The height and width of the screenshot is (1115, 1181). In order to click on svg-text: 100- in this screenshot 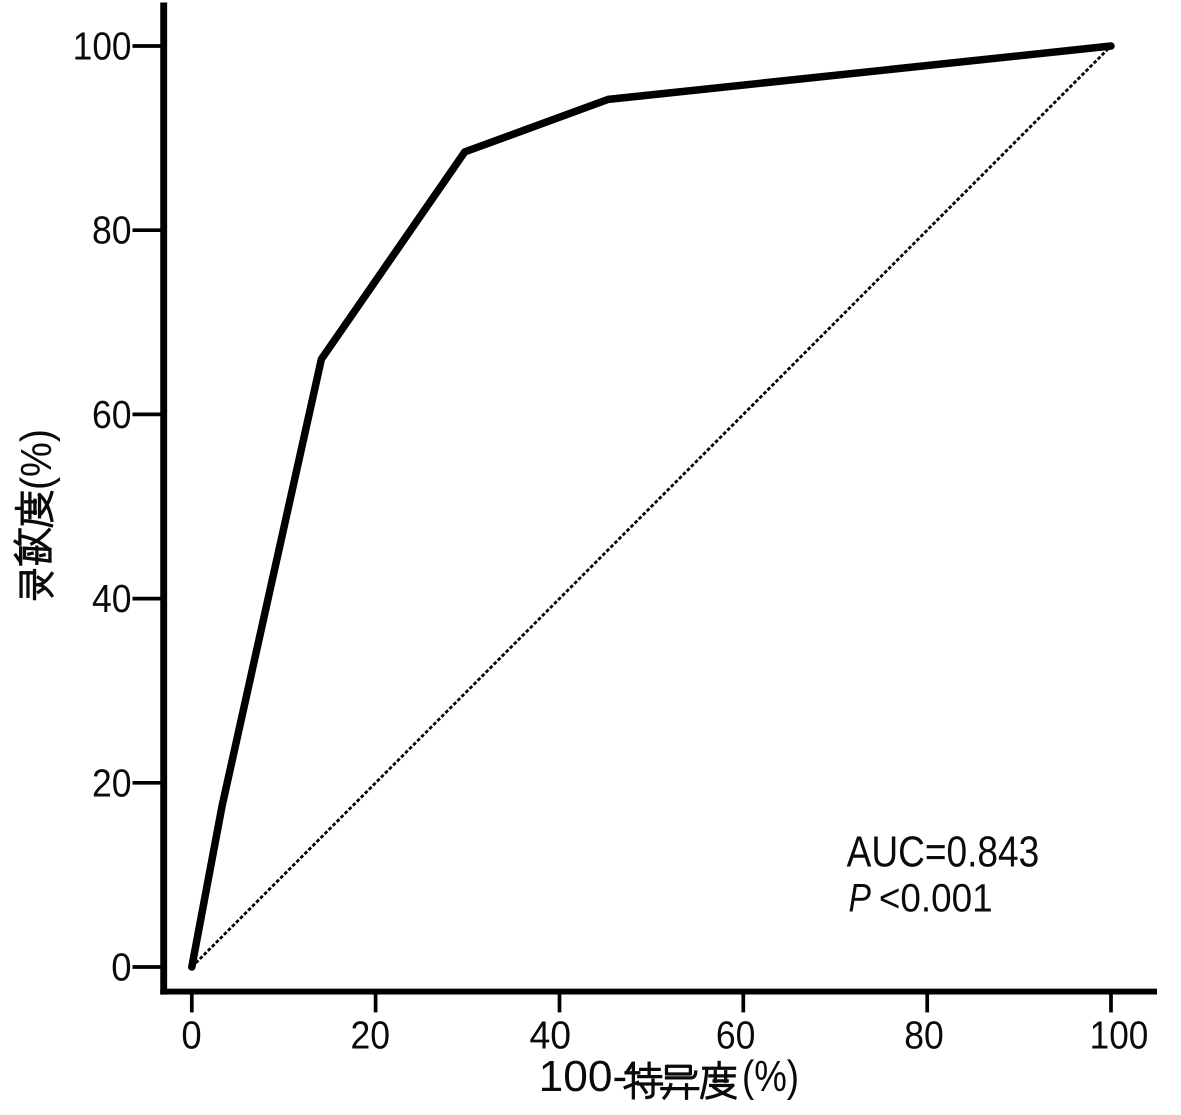, I will do `click(583, 1077)`.